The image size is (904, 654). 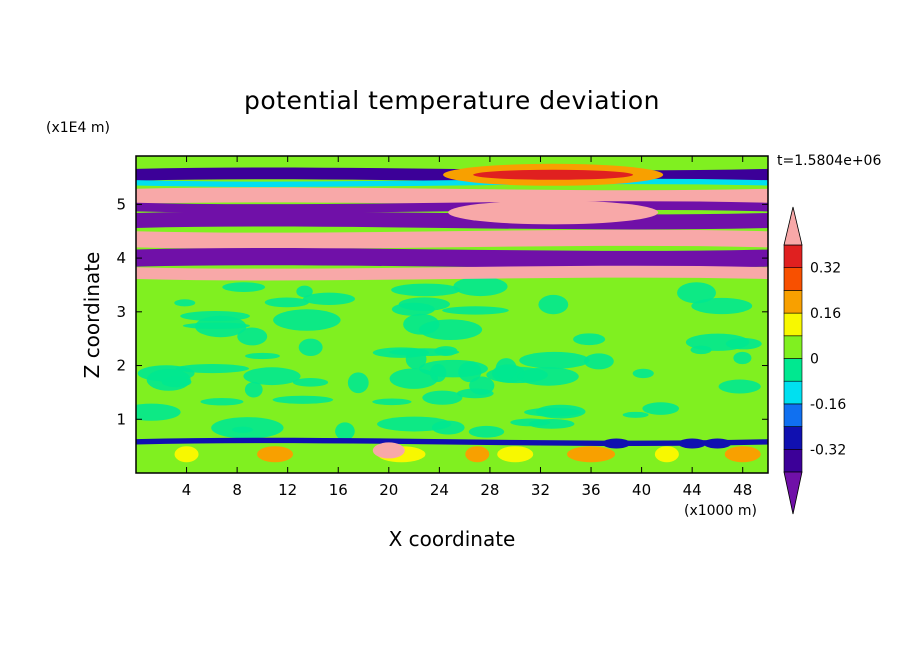 What do you see at coordinates (825, 269) in the screenshot?
I see `colorbar-tick-label: 0.32` at bounding box center [825, 269].